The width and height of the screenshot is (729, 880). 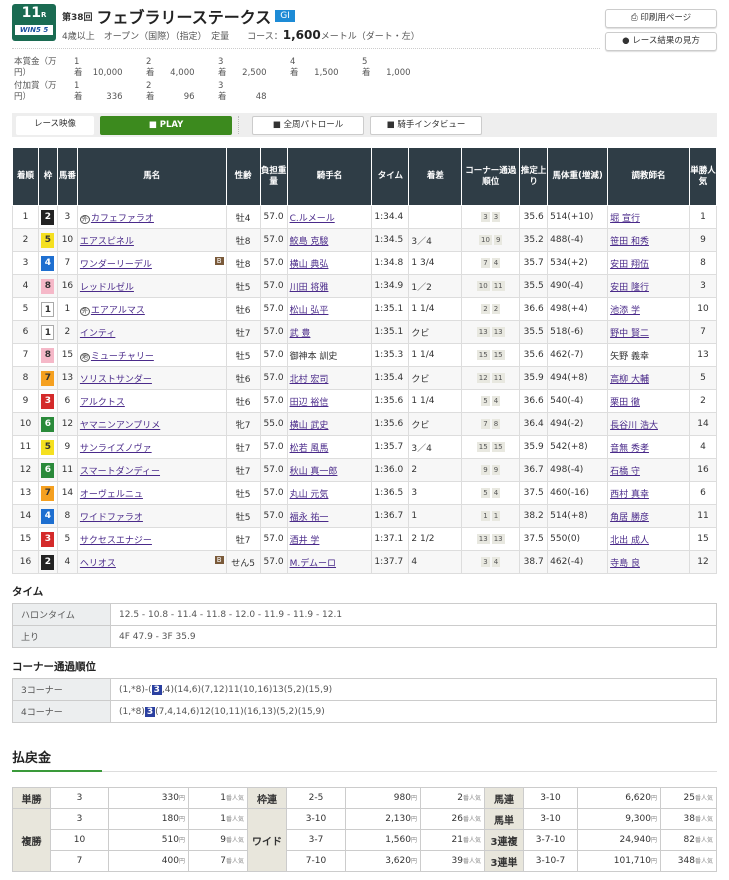 What do you see at coordinates (122, 218) in the screenshot?
I see `horse-name-link: カフェファラオ` at bounding box center [122, 218].